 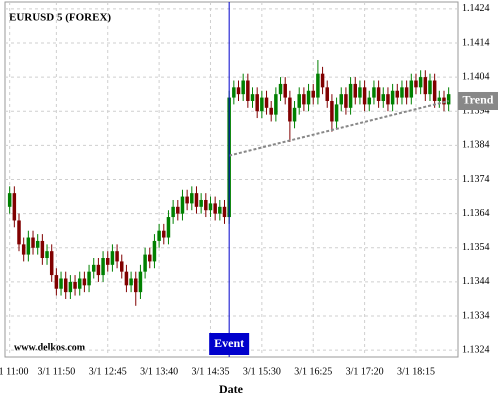 What do you see at coordinates (231, 389) in the screenshot?
I see `x-axis-label: Date` at bounding box center [231, 389].